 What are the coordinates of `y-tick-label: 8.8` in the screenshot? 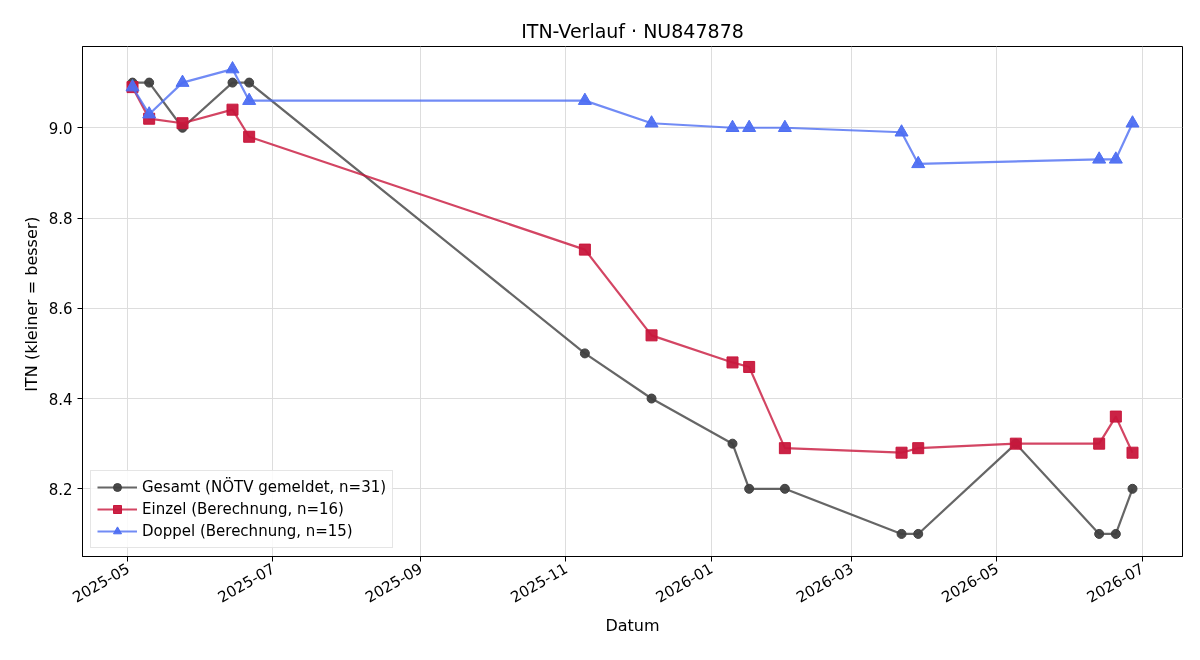 It's located at (60, 219).